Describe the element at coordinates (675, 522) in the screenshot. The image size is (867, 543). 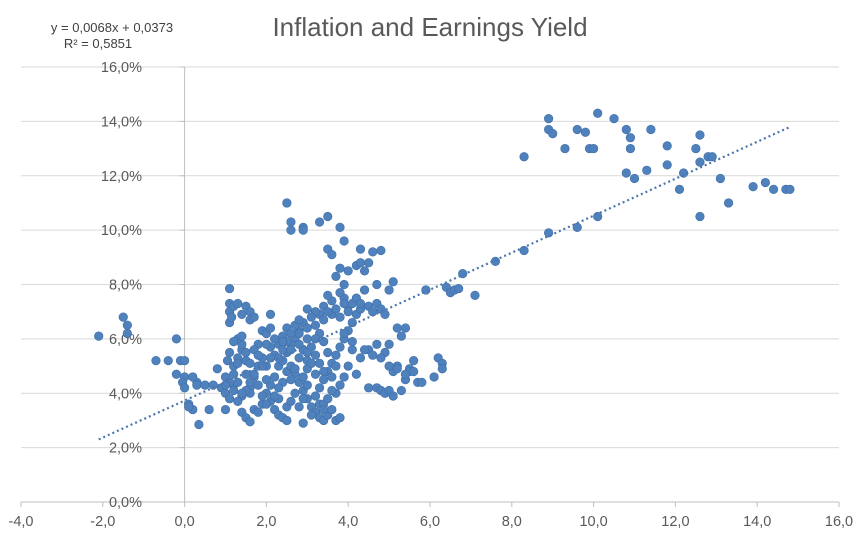
I see `x-tick-label: 12,0` at that location.